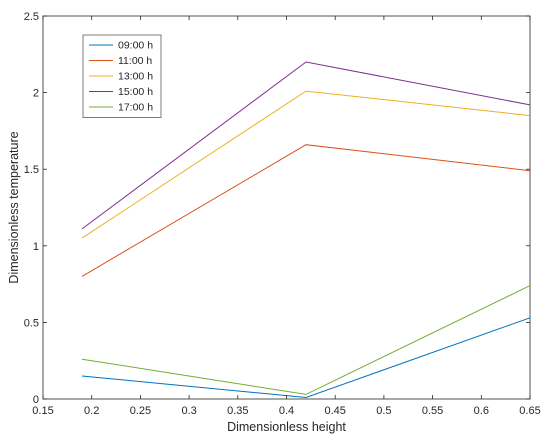  What do you see at coordinates (334, 411) in the screenshot?
I see `x-tick-label: 0.45` at bounding box center [334, 411].